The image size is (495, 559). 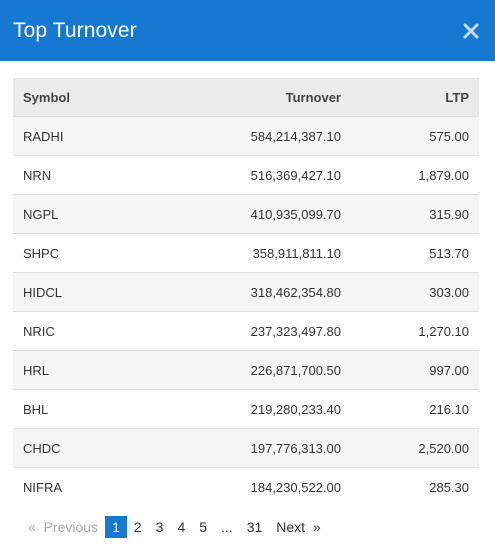 What do you see at coordinates (83, 448) in the screenshot?
I see `cell-symbol: CHDC` at bounding box center [83, 448].